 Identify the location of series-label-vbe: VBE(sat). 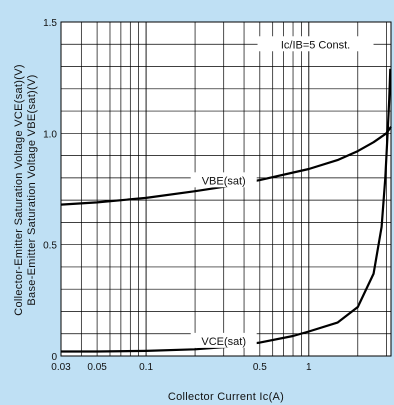
(224, 181).